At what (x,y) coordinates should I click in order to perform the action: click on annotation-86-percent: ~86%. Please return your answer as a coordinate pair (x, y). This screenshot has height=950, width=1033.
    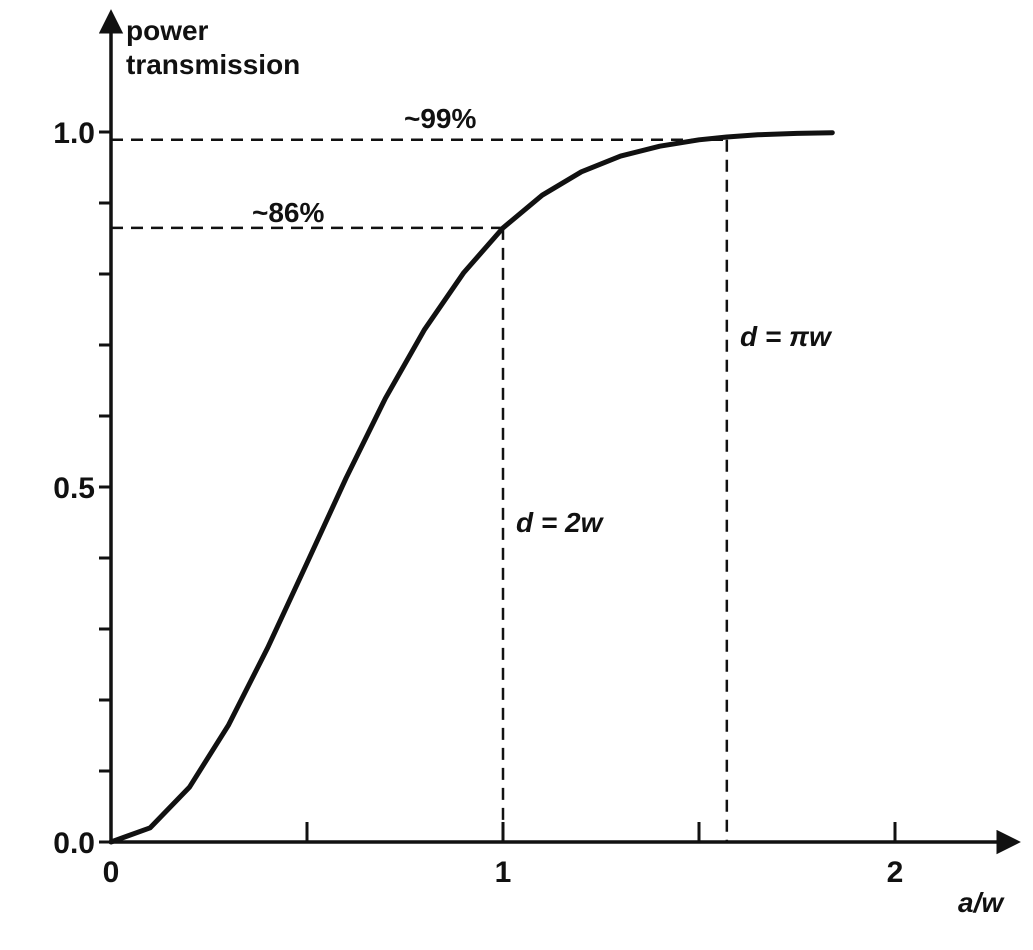
    Looking at the image, I should click on (288, 212).